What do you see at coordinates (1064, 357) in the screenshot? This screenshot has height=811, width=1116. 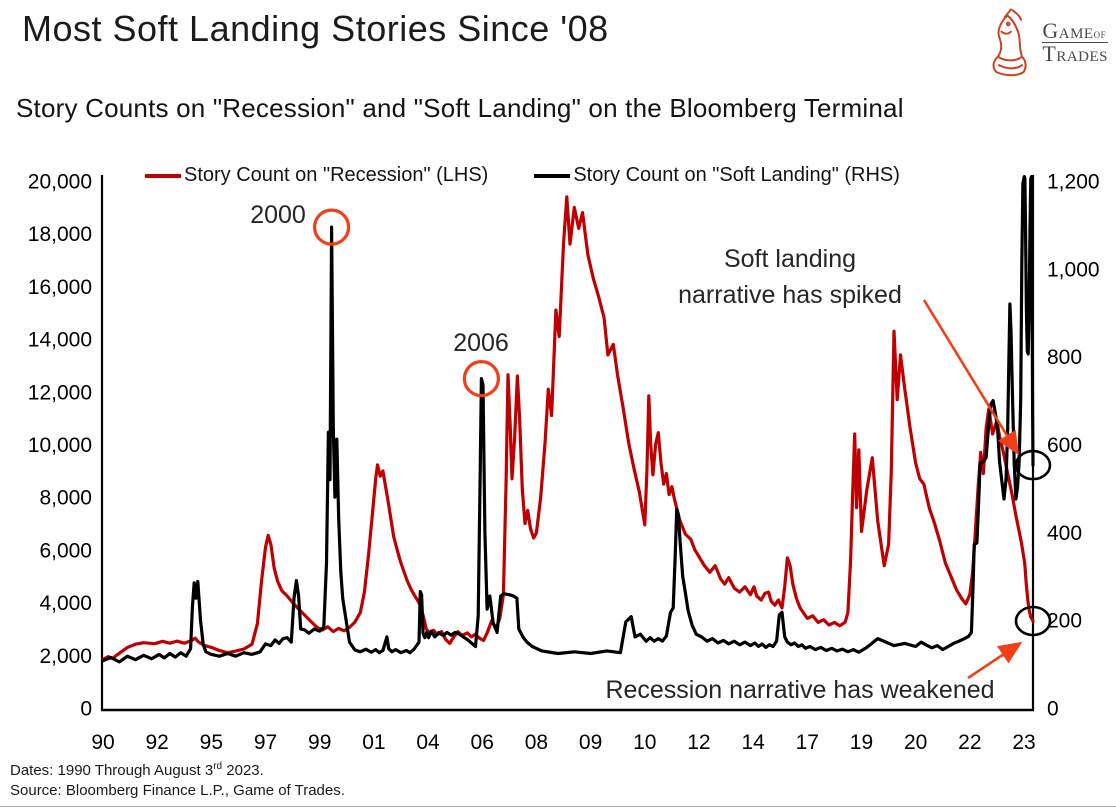 I see `y-right-tick-label: 800` at bounding box center [1064, 357].